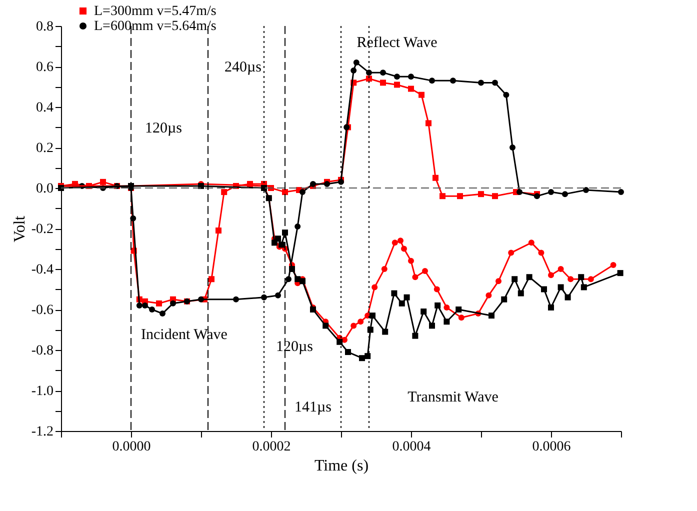 The width and height of the screenshot is (697, 511). What do you see at coordinates (155, 26) in the screenshot?
I see `legend-label: L=600mm v=5.64m/s` at bounding box center [155, 26].